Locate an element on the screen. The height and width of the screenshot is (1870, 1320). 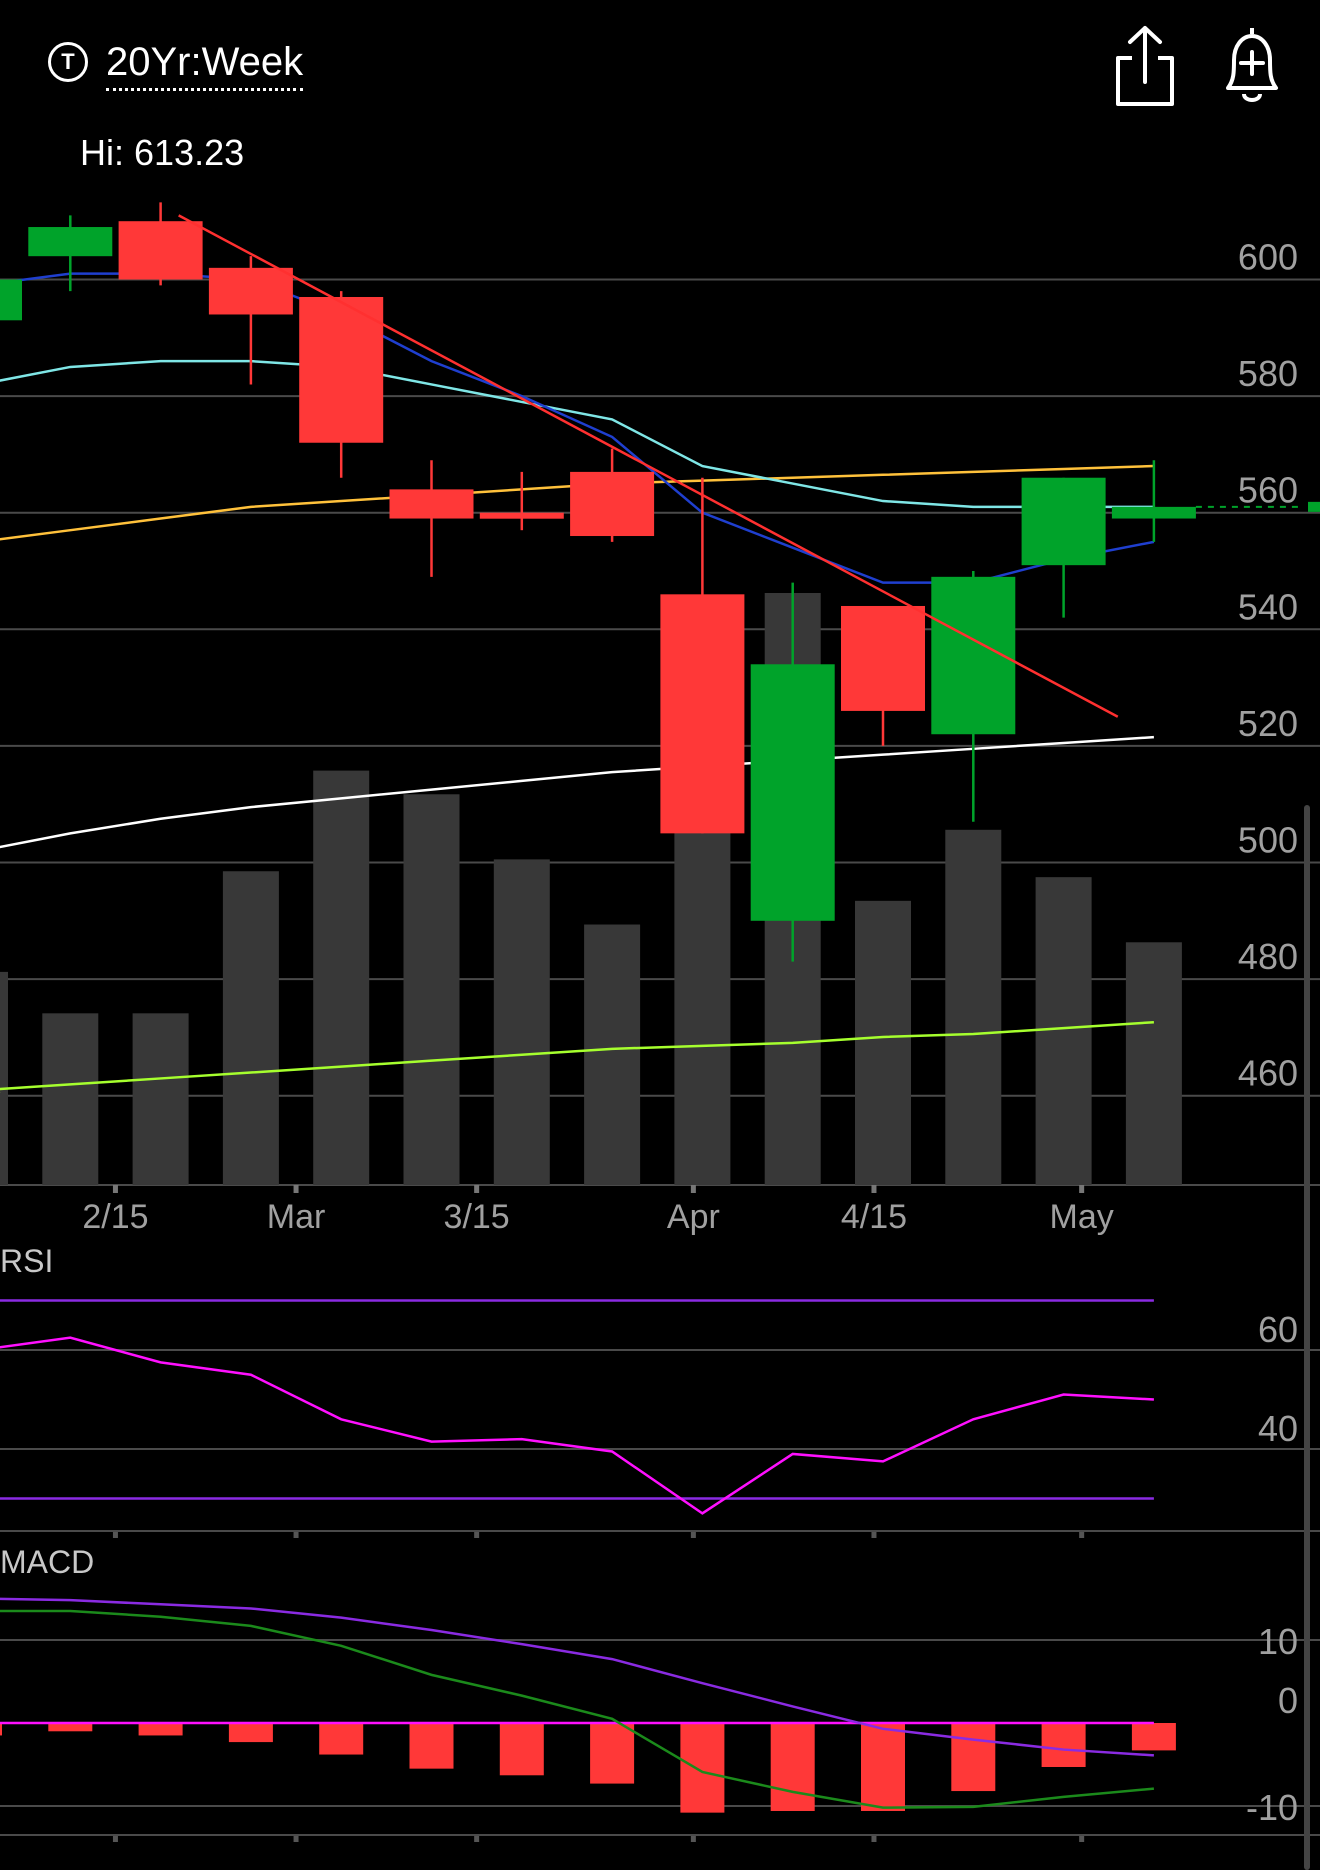
date-tick-label: 2/15 is located at coordinates (115, 1217).